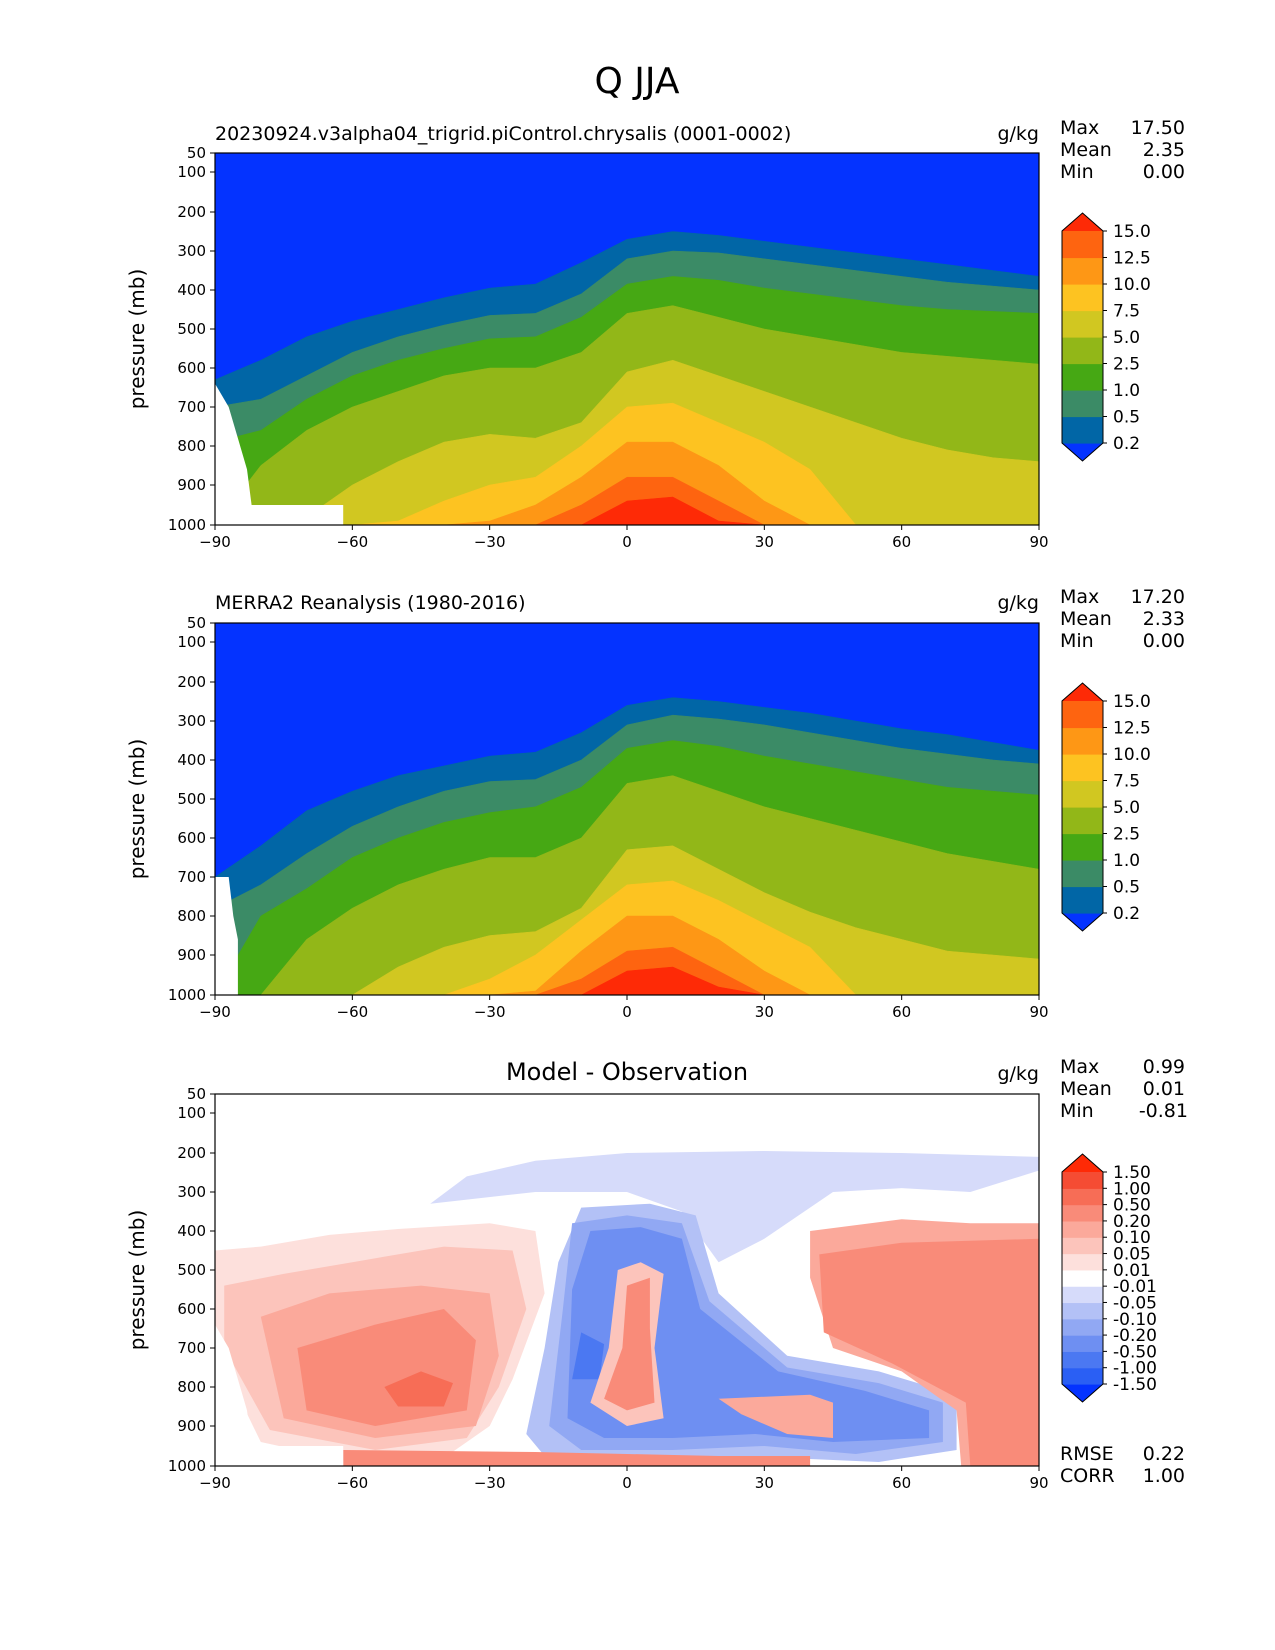 The image size is (1275, 1650). What do you see at coordinates (1135, 1352) in the screenshot?
I see `colorbar-label: -0.50` at bounding box center [1135, 1352].